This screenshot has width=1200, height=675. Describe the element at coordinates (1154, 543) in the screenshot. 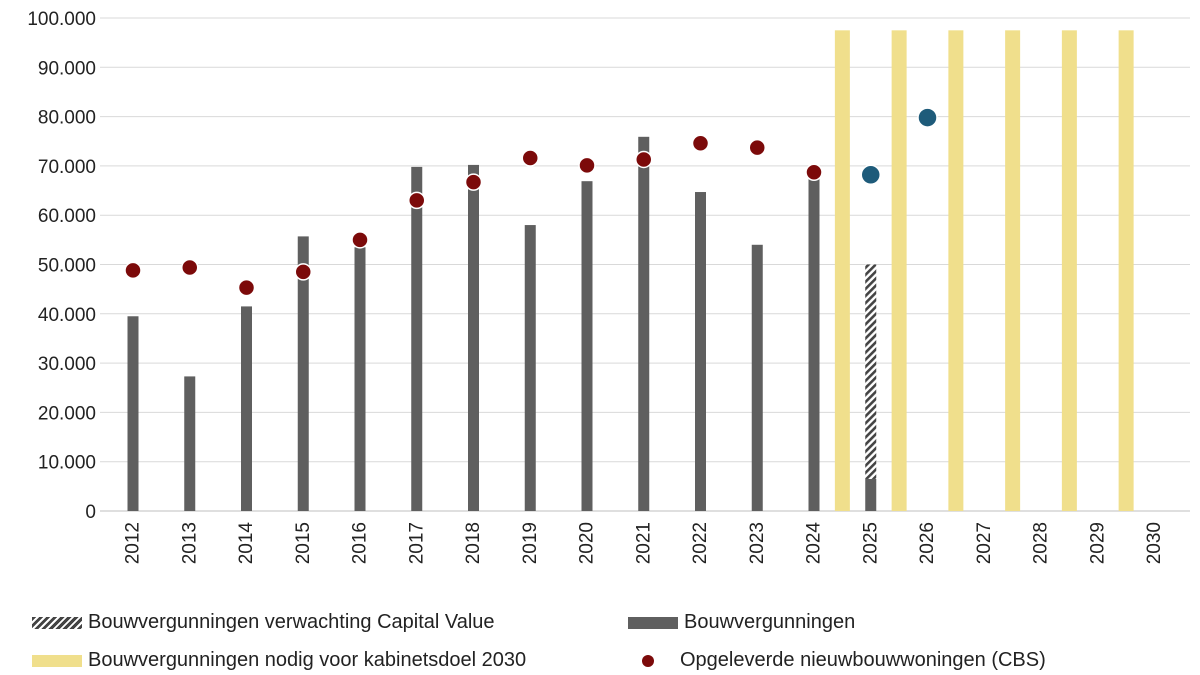

I see `x-tick-label: 2030` at that location.